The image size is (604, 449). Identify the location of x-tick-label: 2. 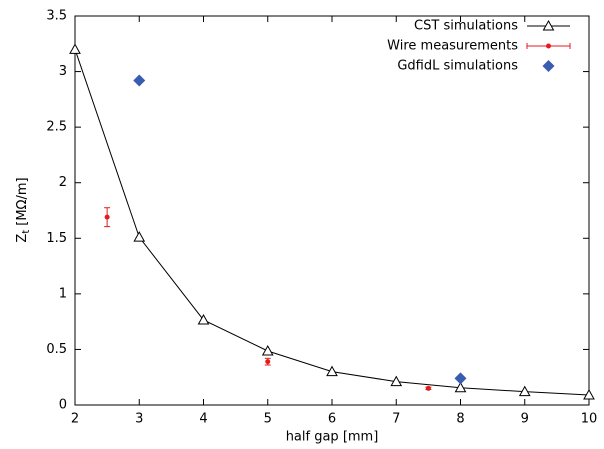
(75, 419).